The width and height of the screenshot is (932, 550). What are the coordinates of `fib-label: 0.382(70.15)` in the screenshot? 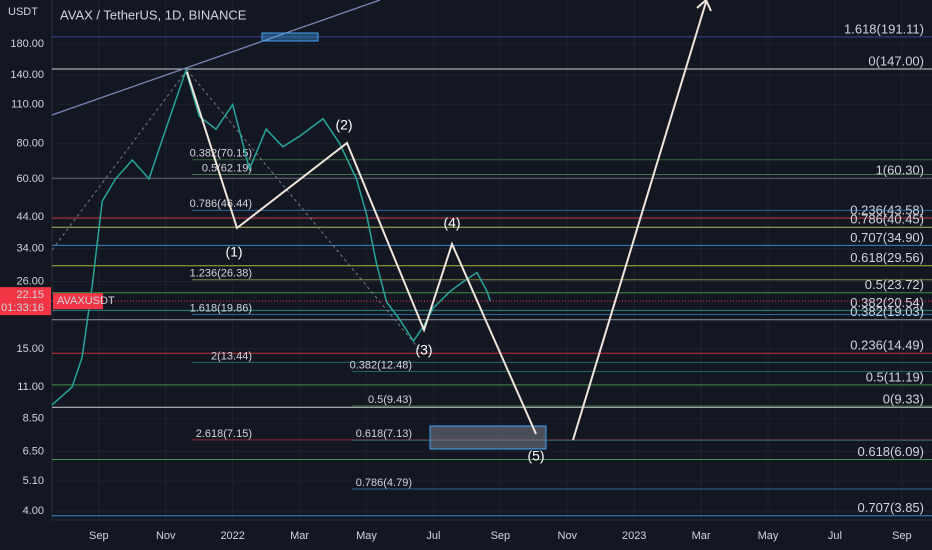 It's located at (221, 154).